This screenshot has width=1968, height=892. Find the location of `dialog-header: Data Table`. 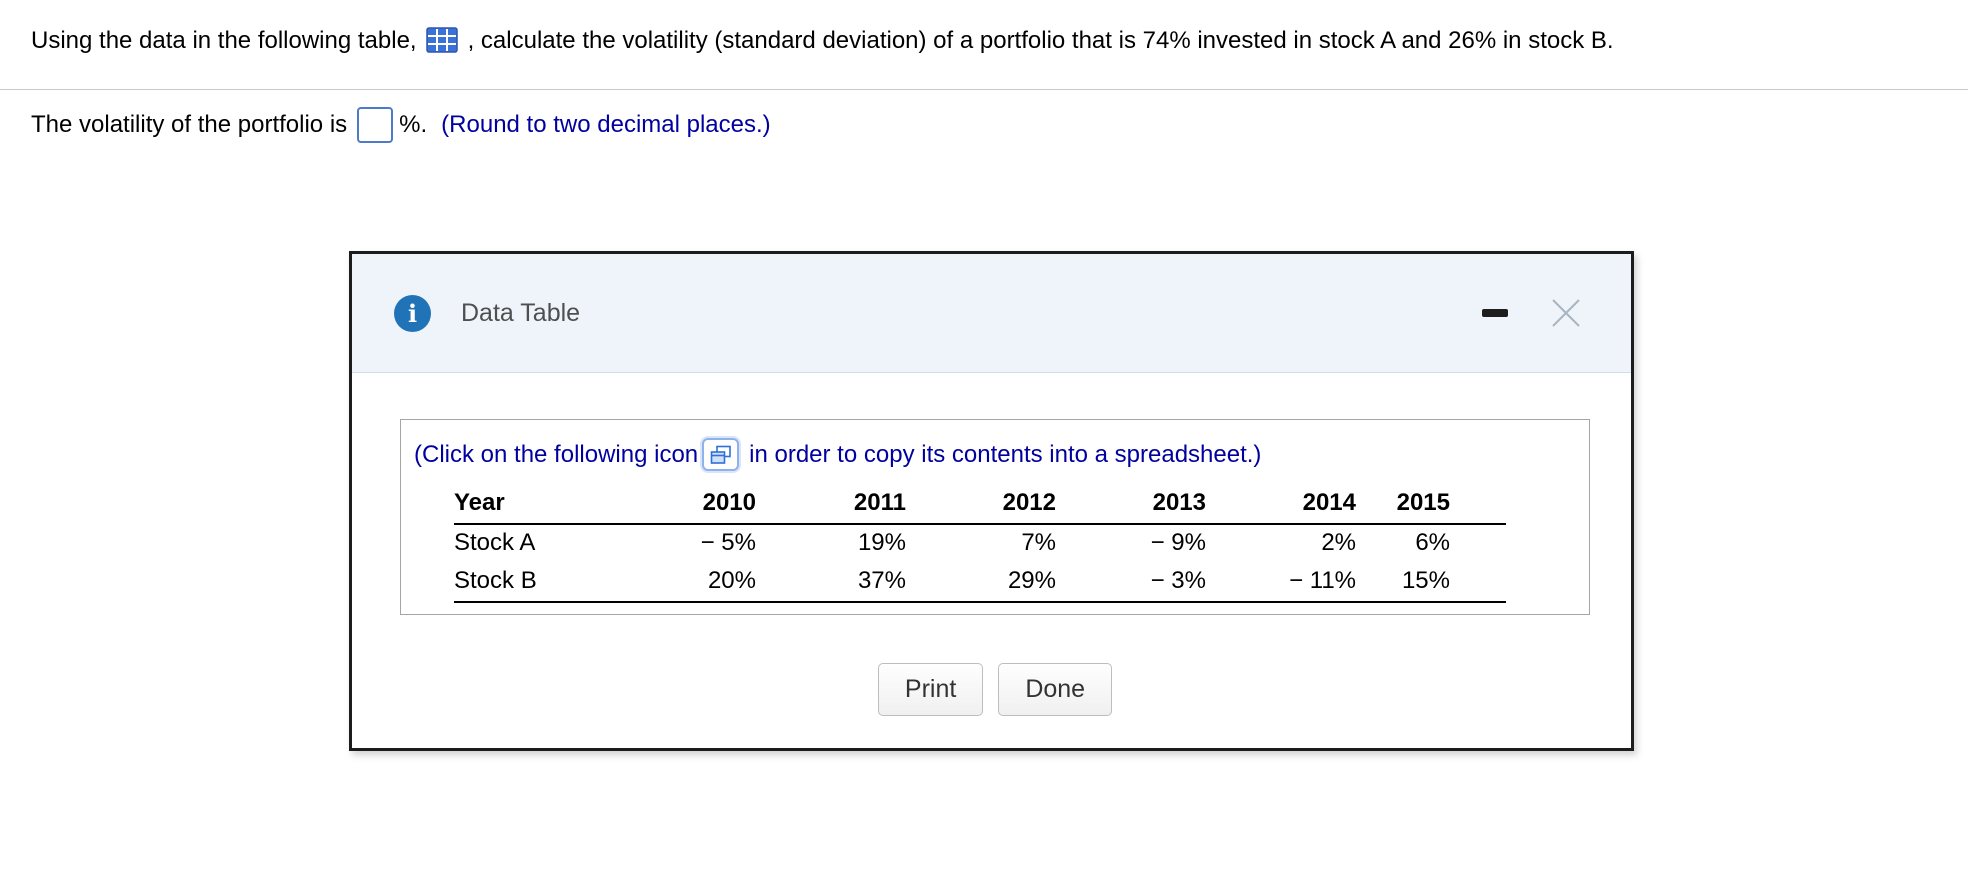

dialog-header: Data Table is located at coordinates (991, 313).